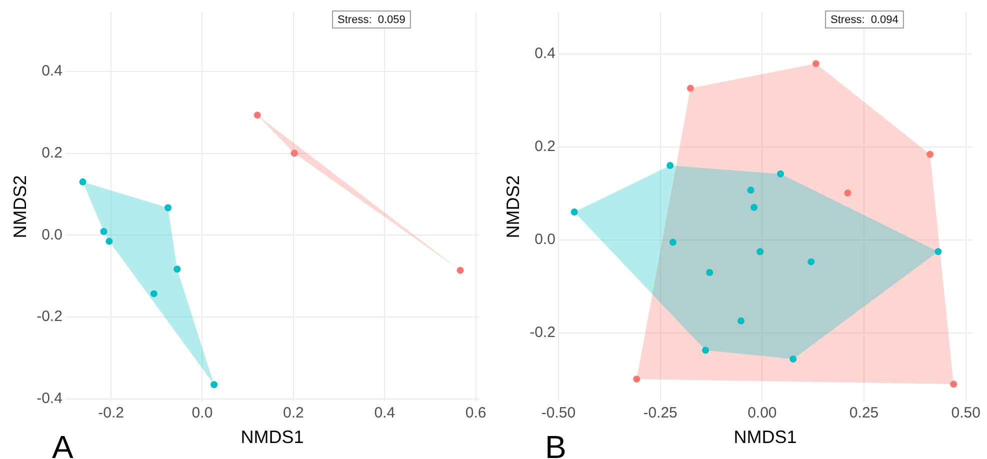  What do you see at coordinates (111, 413) in the screenshot?
I see `x-tick-label: -0.2` at bounding box center [111, 413].